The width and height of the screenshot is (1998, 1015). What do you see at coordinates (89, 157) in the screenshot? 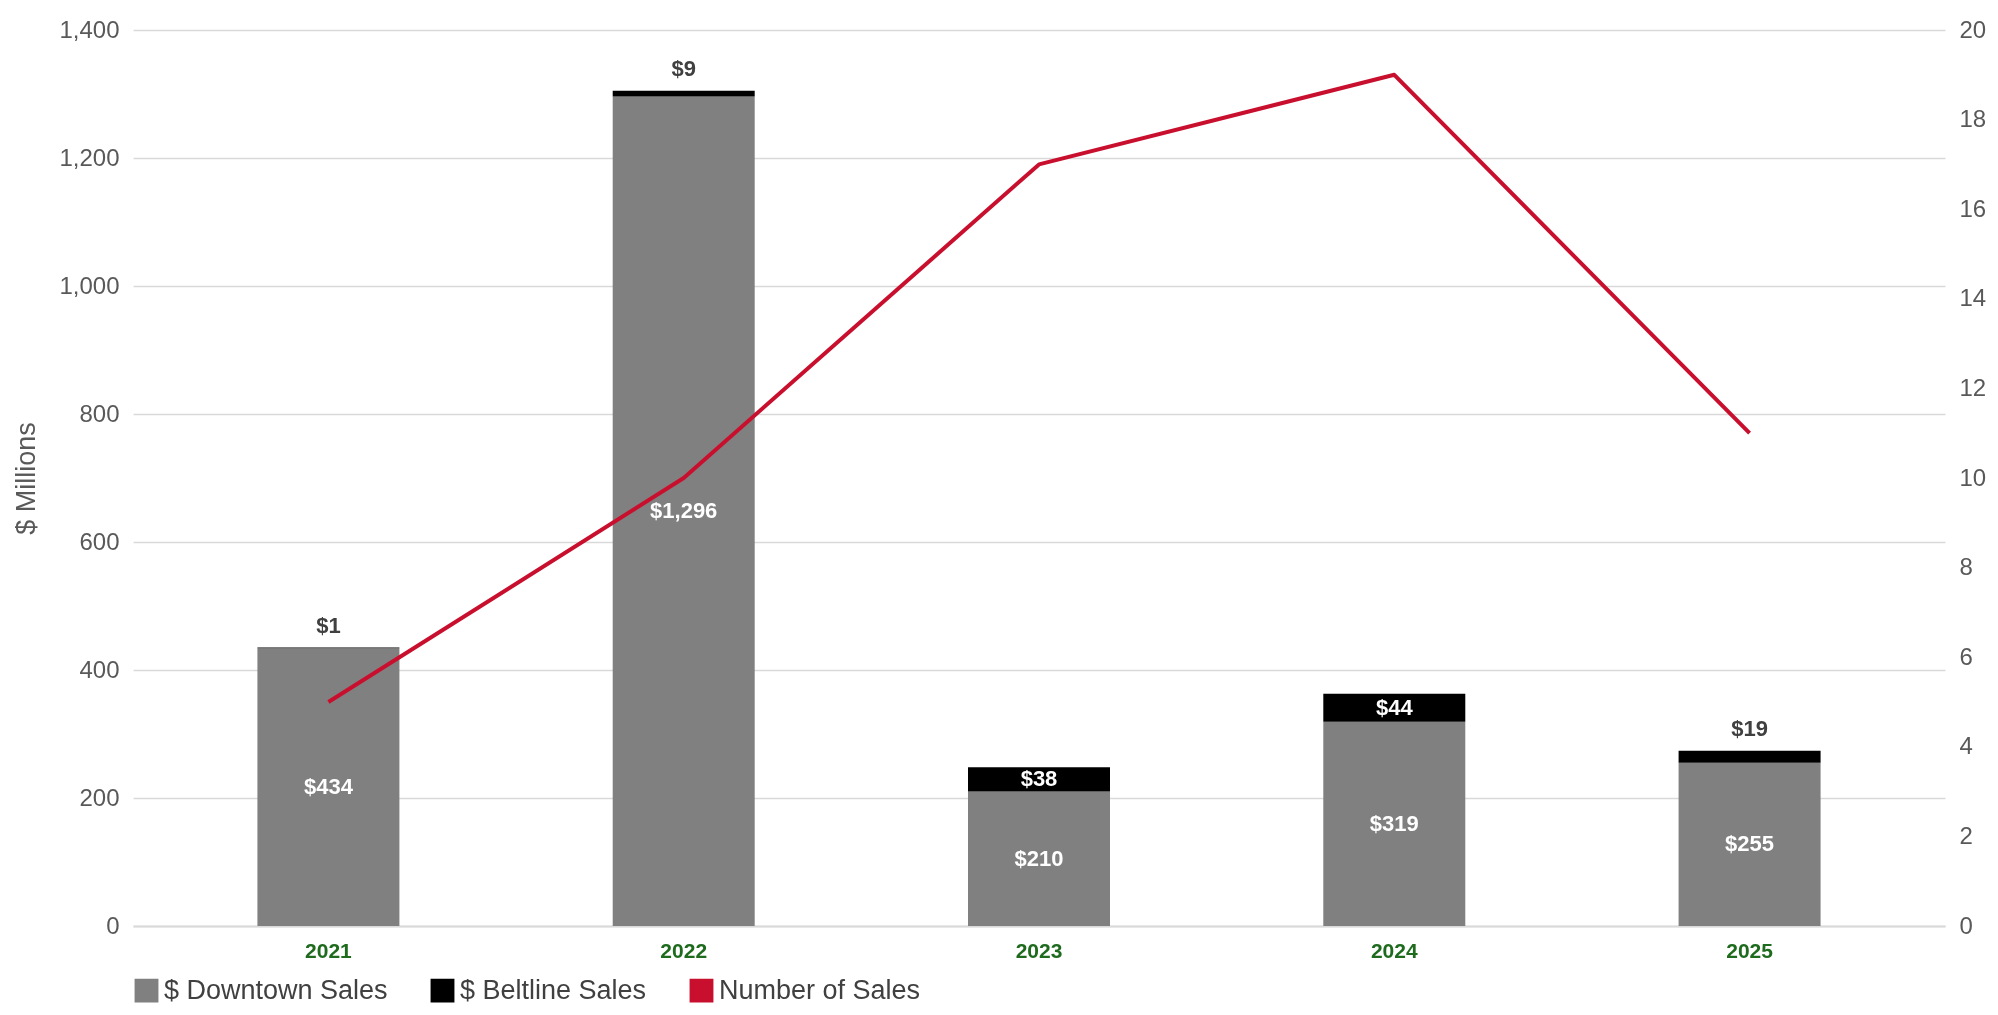
I see `y-tick-label: 1,200` at bounding box center [89, 157].